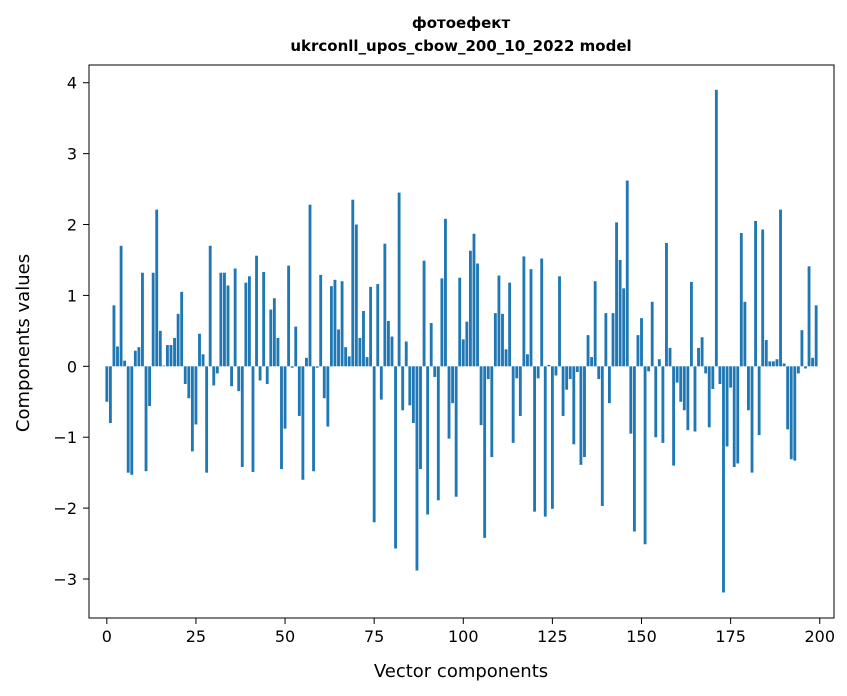 The image size is (847, 696). What do you see at coordinates (819, 636) in the screenshot?
I see `x-tick-label: 200` at bounding box center [819, 636].